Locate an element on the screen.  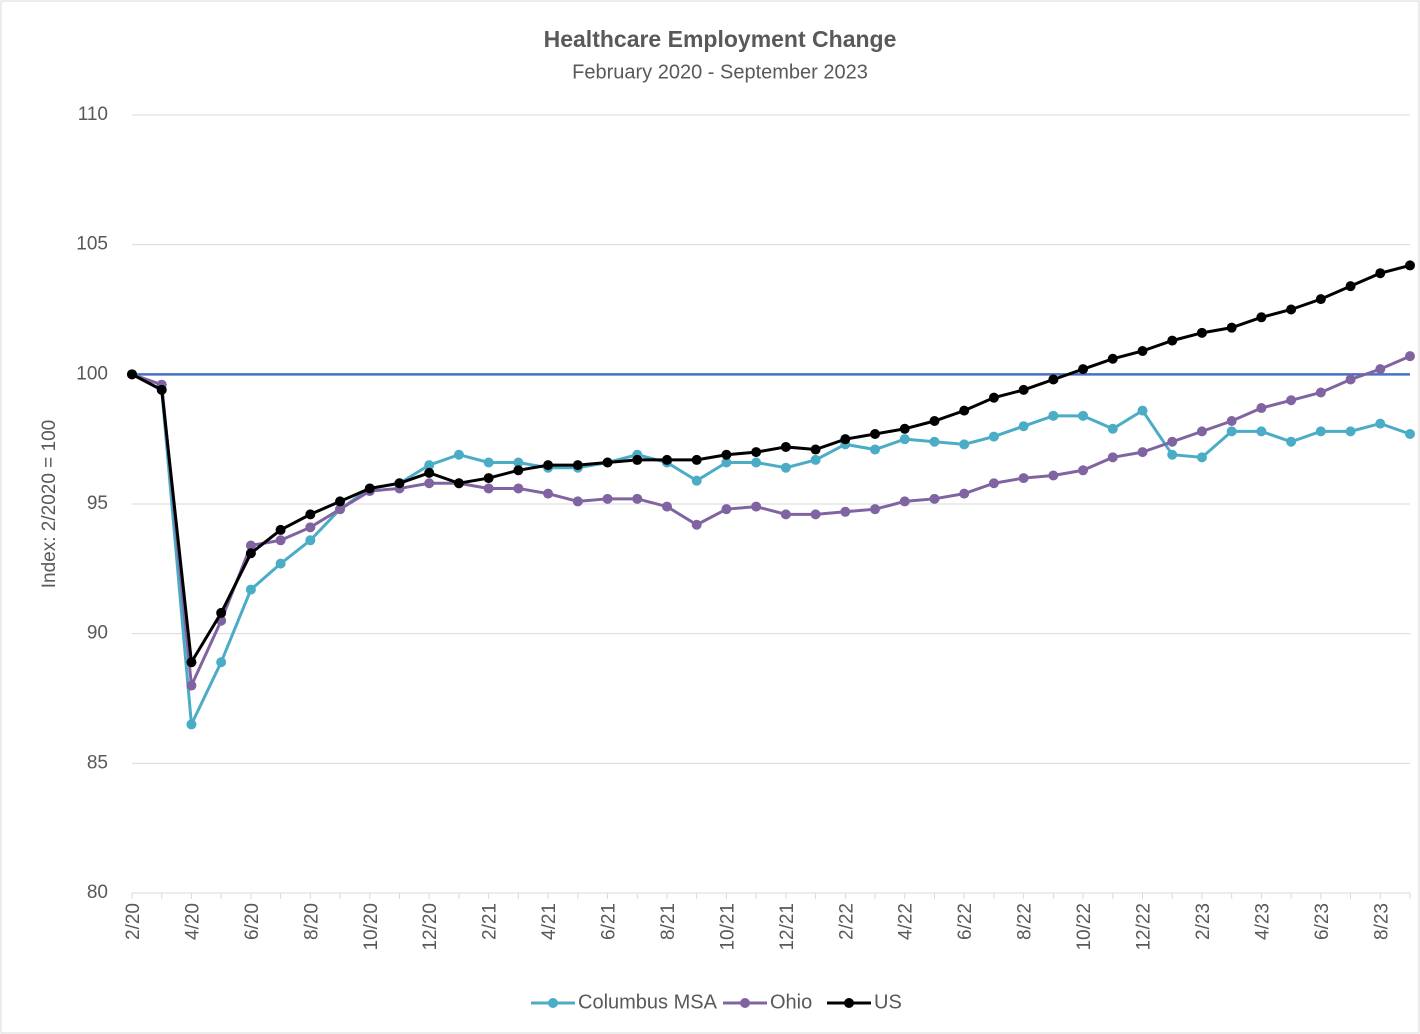
chart-title: Healthcare Employment Change is located at coordinates (720, 39).